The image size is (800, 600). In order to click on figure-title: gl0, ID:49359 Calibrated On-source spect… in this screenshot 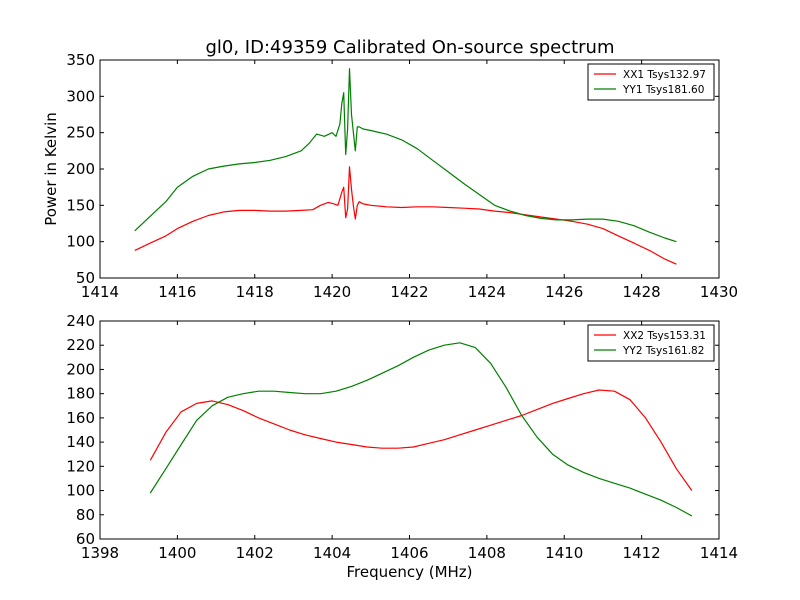, I will do `click(409, 47)`.